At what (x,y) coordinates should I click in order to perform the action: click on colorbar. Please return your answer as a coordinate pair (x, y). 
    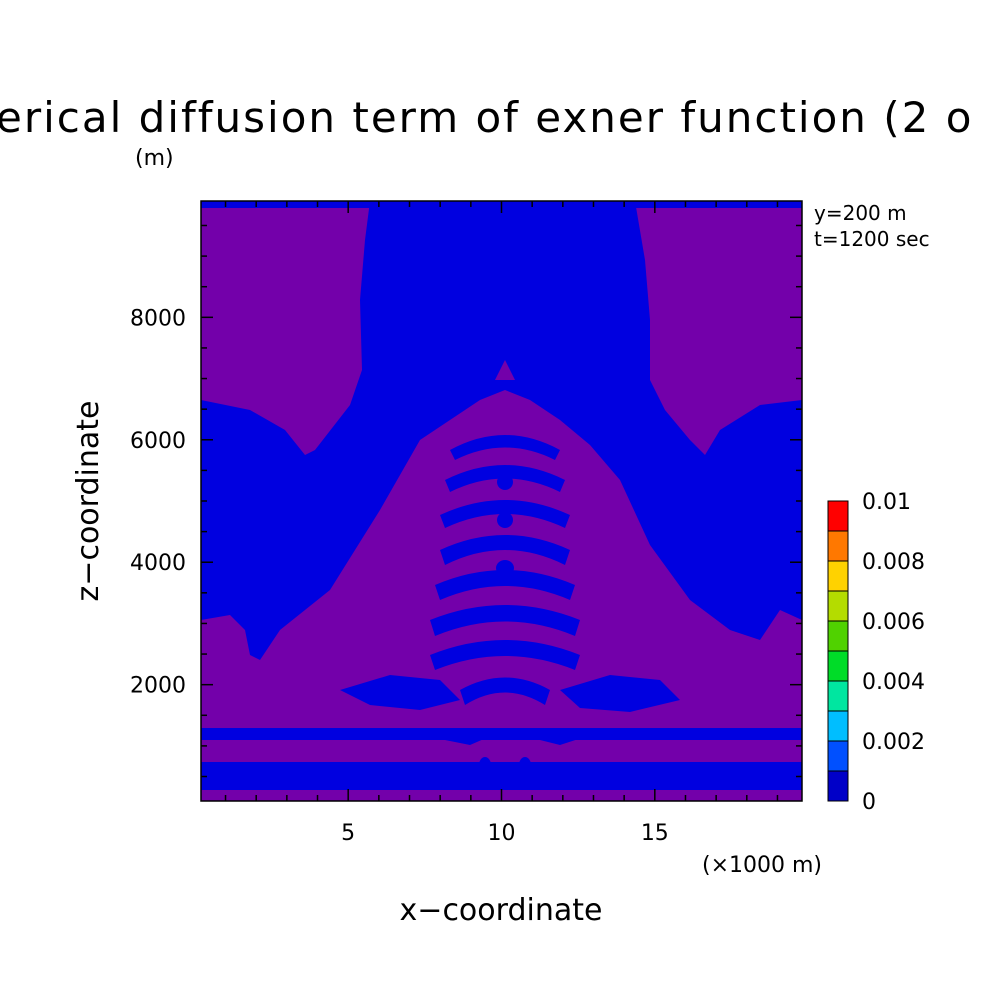
    Looking at the image, I should click on (838, 651).